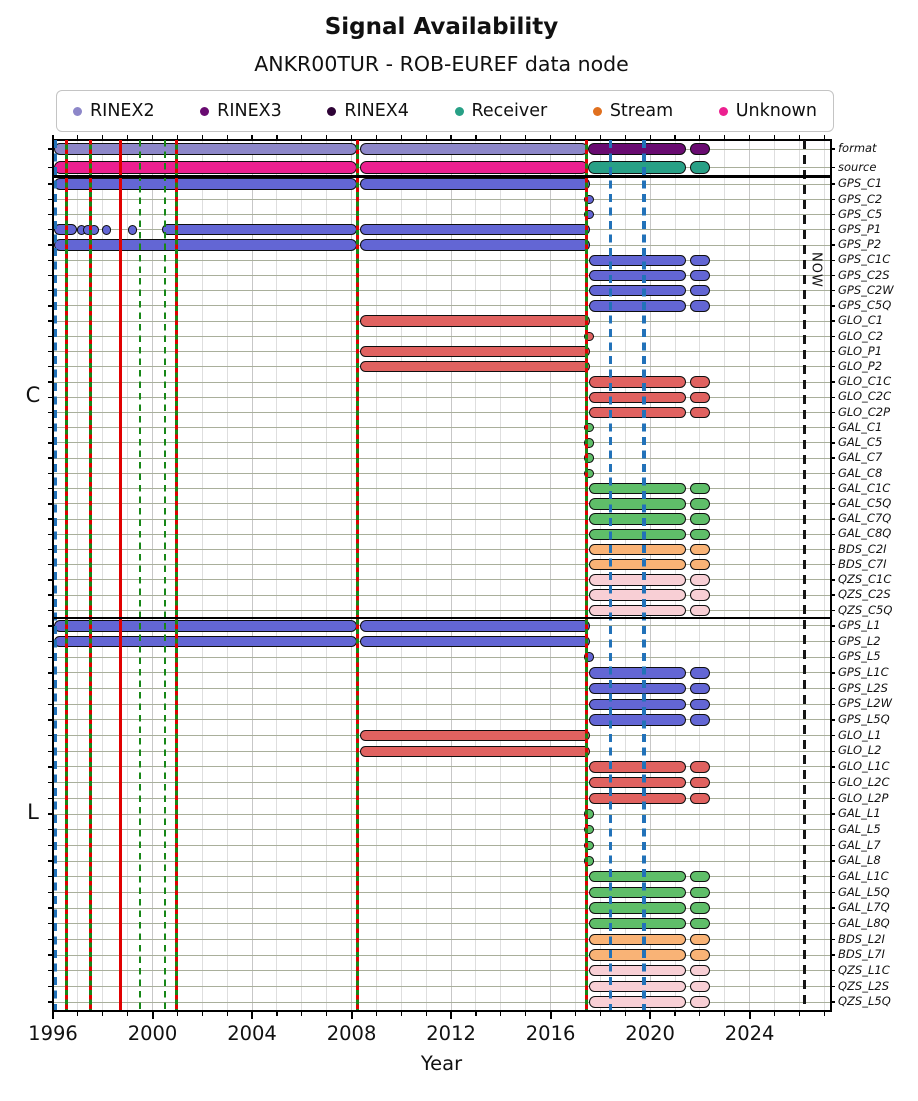 The image size is (918, 1101). Describe the element at coordinates (441, 27) in the screenshot. I see `chart-title: Signal Availability` at that location.